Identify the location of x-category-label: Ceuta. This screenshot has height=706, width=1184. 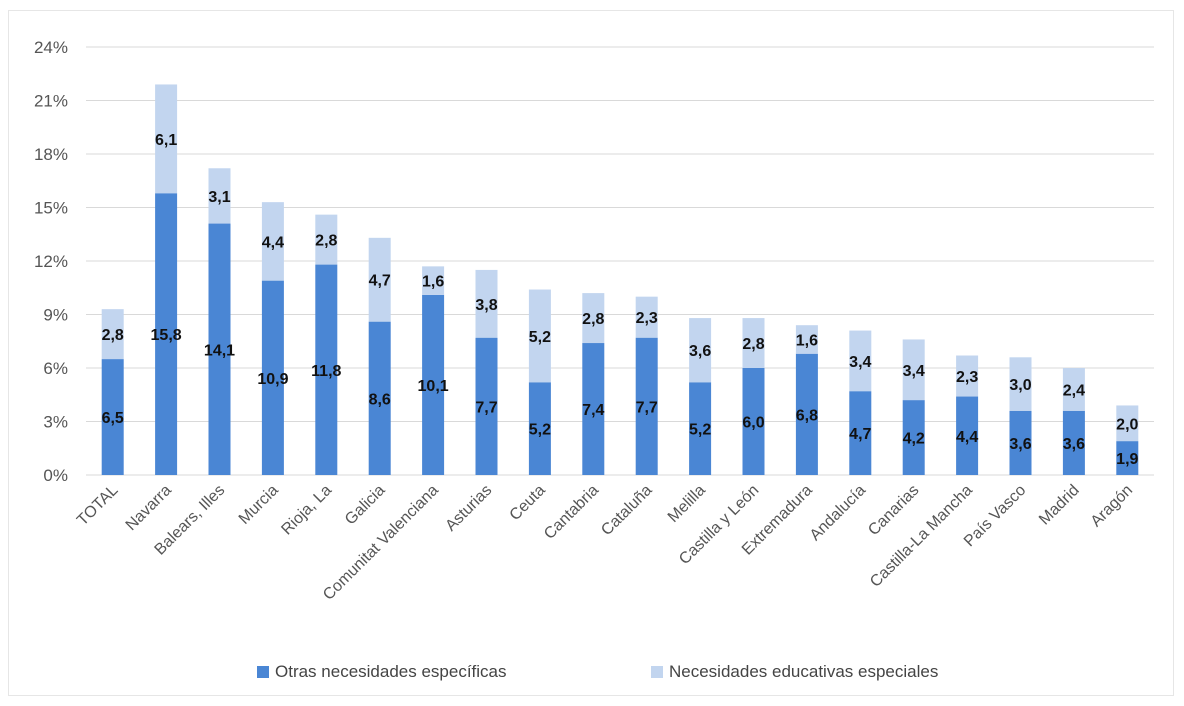
(528, 503).